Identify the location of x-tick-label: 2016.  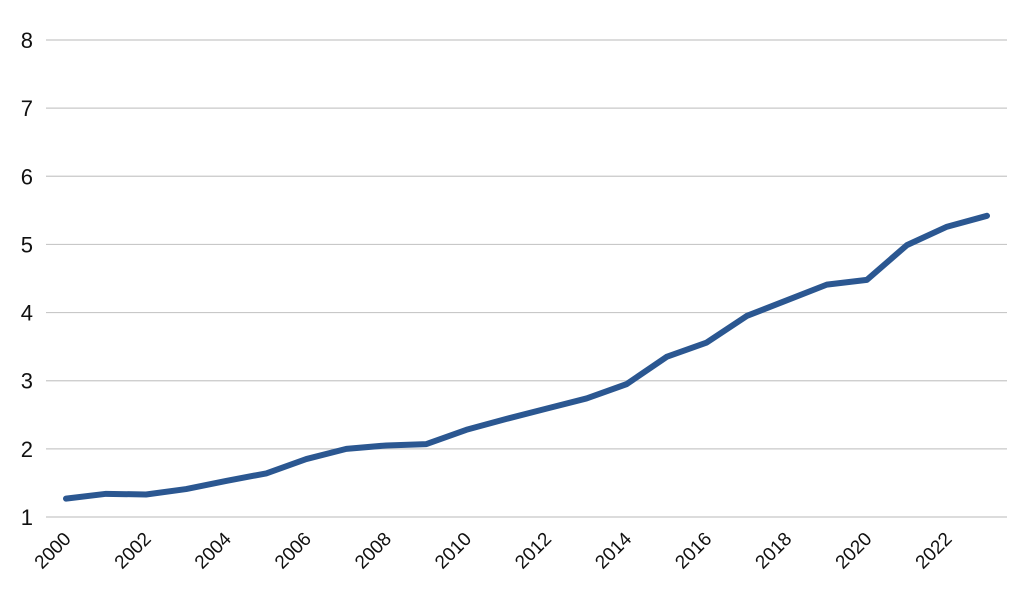
(693, 551).